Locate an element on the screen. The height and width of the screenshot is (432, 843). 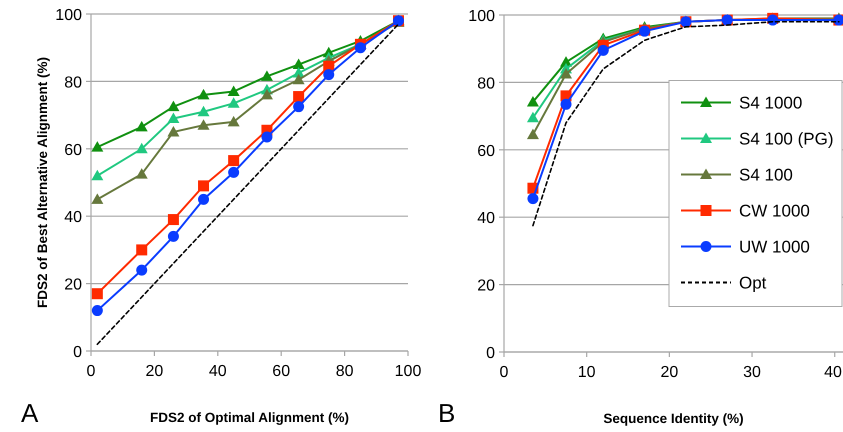
text: B is located at coordinates (447, 413).